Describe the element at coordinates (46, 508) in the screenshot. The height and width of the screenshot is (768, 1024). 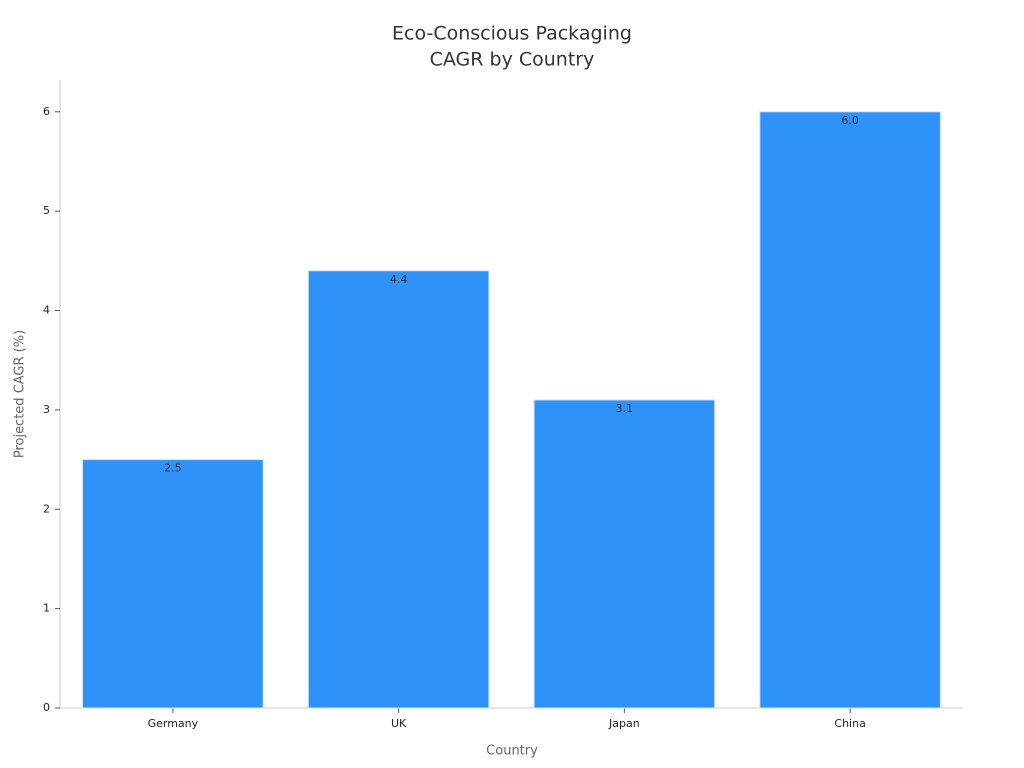
I see `y-tick-label: 2` at that location.